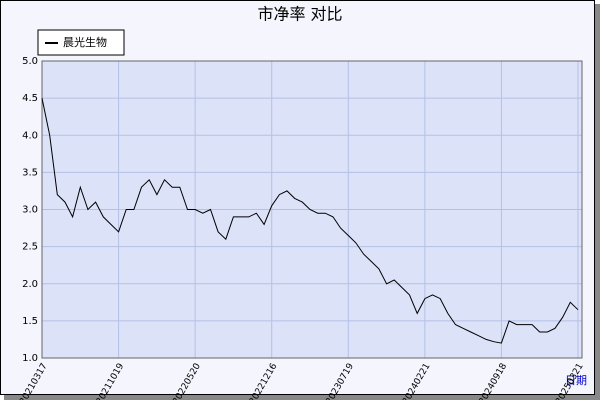  What do you see at coordinates (85, 42) in the screenshot?
I see `legend-label: 晨光生物` at bounding box center [85, 42].